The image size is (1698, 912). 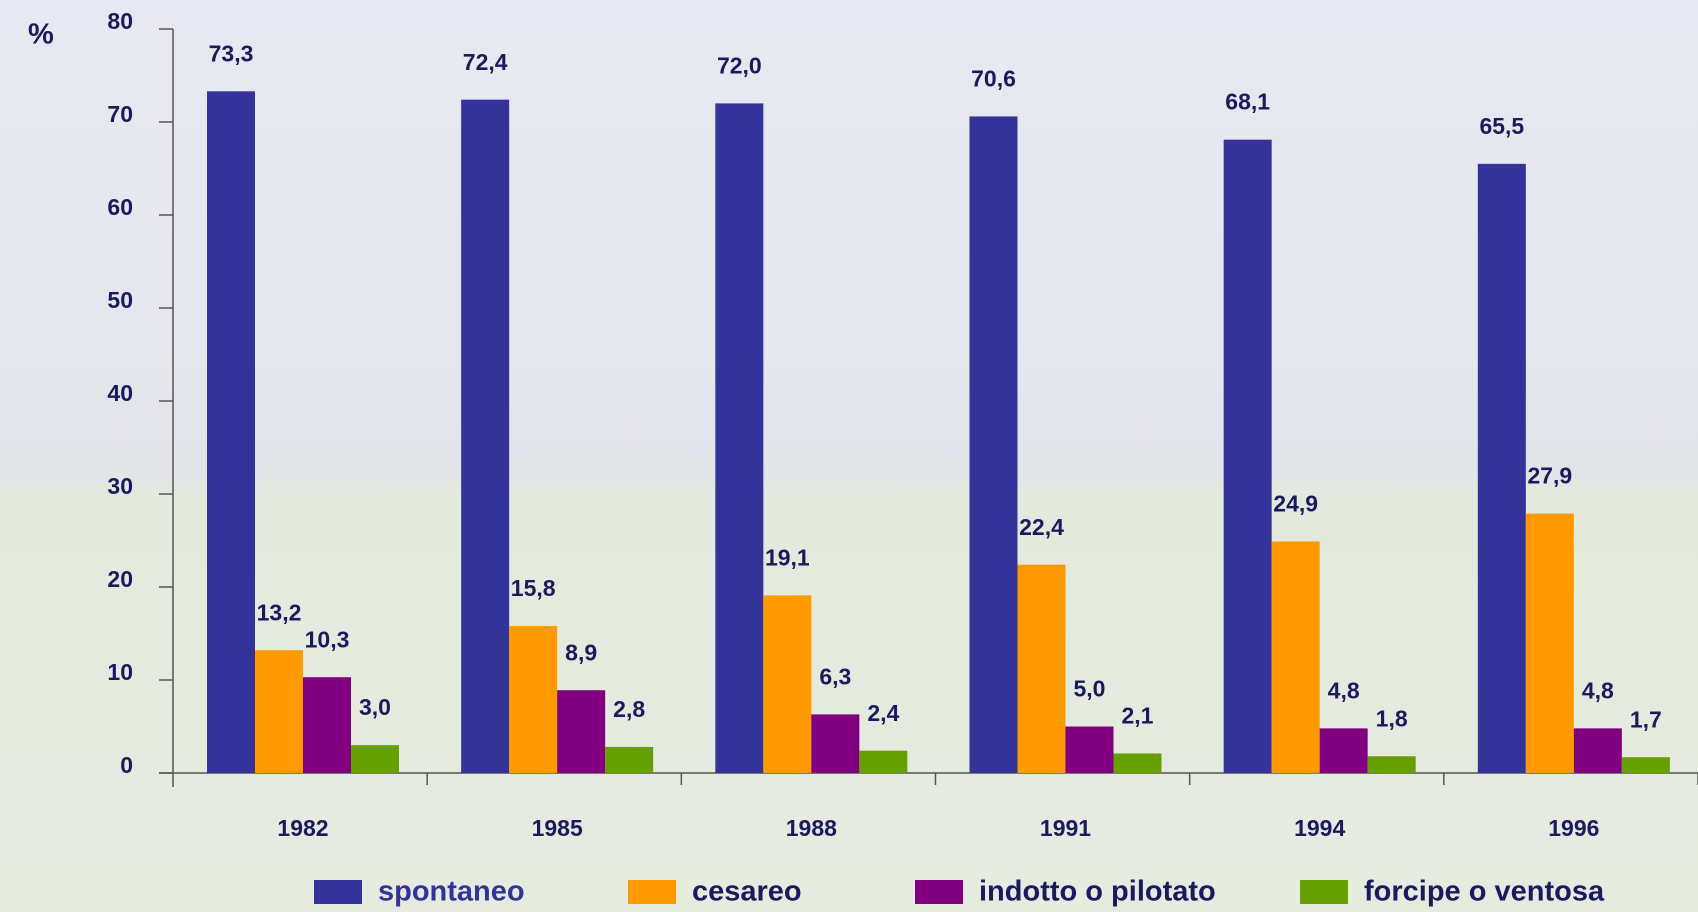 I want to click on value-label: 27,9, so click(x=1549, y=476).